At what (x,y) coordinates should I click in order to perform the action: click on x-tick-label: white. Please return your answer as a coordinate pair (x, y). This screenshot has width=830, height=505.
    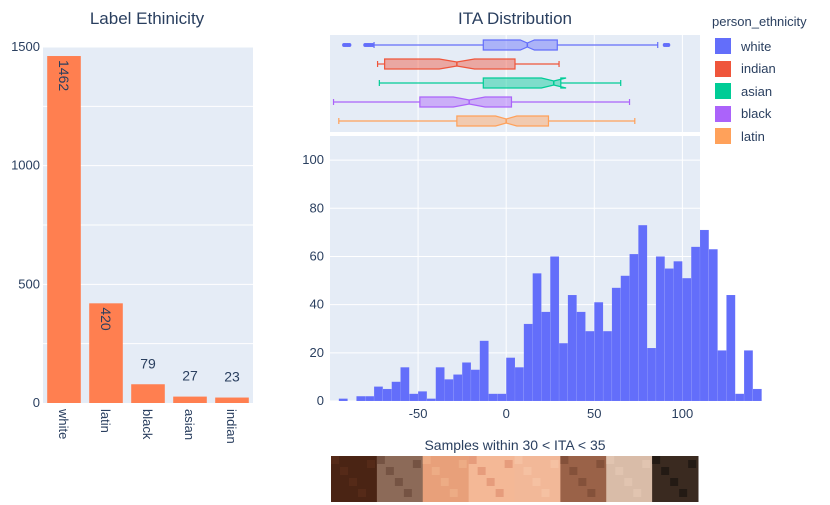
    Looking at the image, I should click on (63, 423).